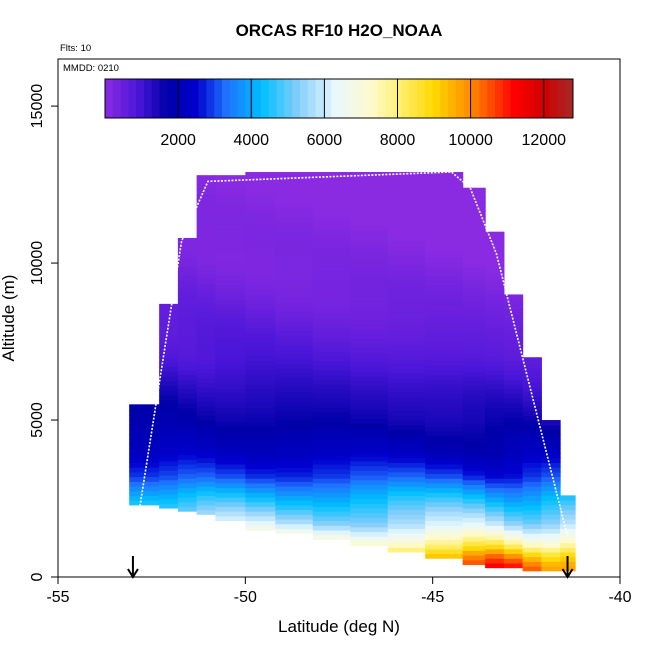  What do you see at coordinates (37, 420) in the screenshot?
I see `y-tick-label: 5000` at bounding box center [37, 420].